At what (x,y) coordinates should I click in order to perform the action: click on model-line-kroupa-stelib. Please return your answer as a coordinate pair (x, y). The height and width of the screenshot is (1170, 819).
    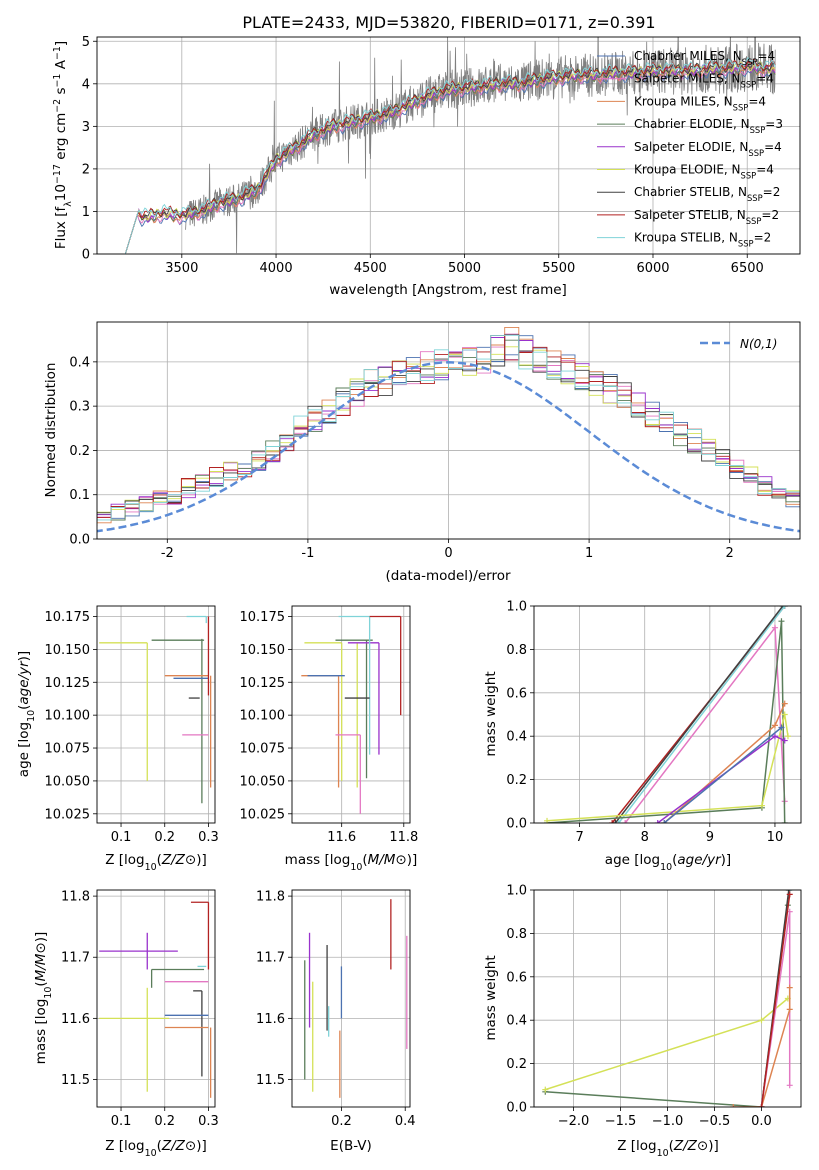
    Looking at the image, I should click on (450, 155).